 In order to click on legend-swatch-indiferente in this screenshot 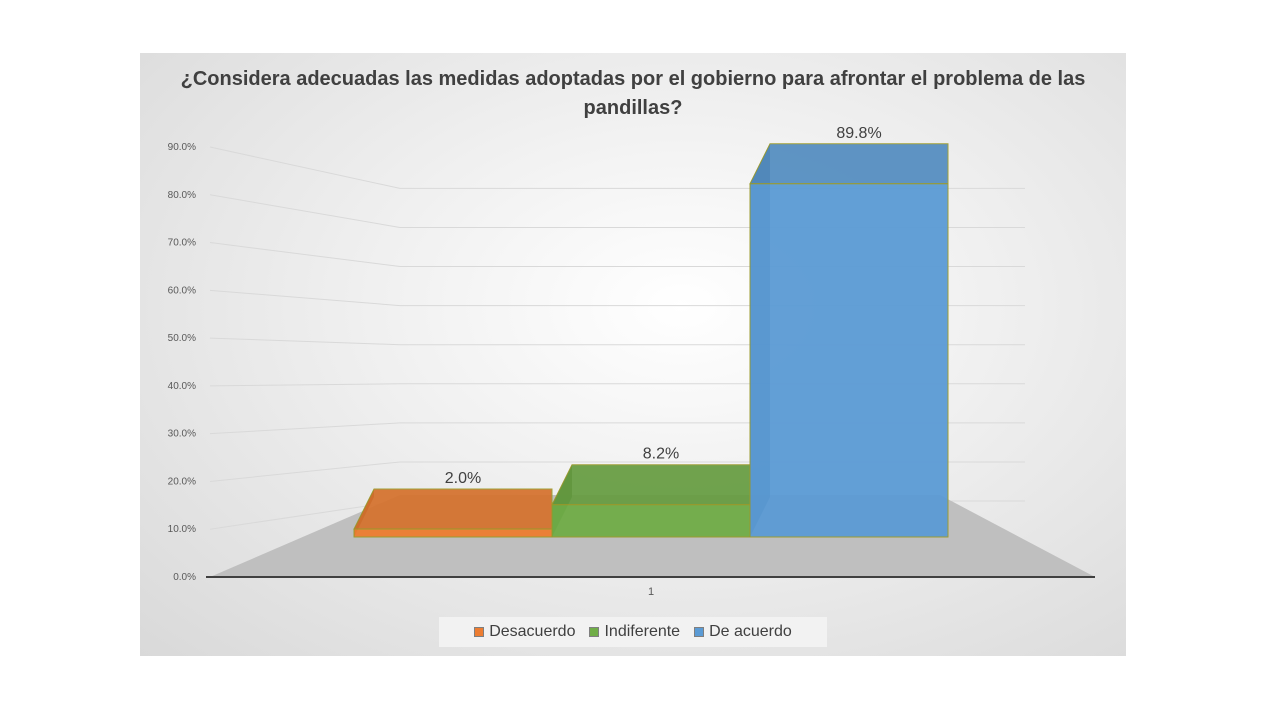, I will do `click(594, 632)`.